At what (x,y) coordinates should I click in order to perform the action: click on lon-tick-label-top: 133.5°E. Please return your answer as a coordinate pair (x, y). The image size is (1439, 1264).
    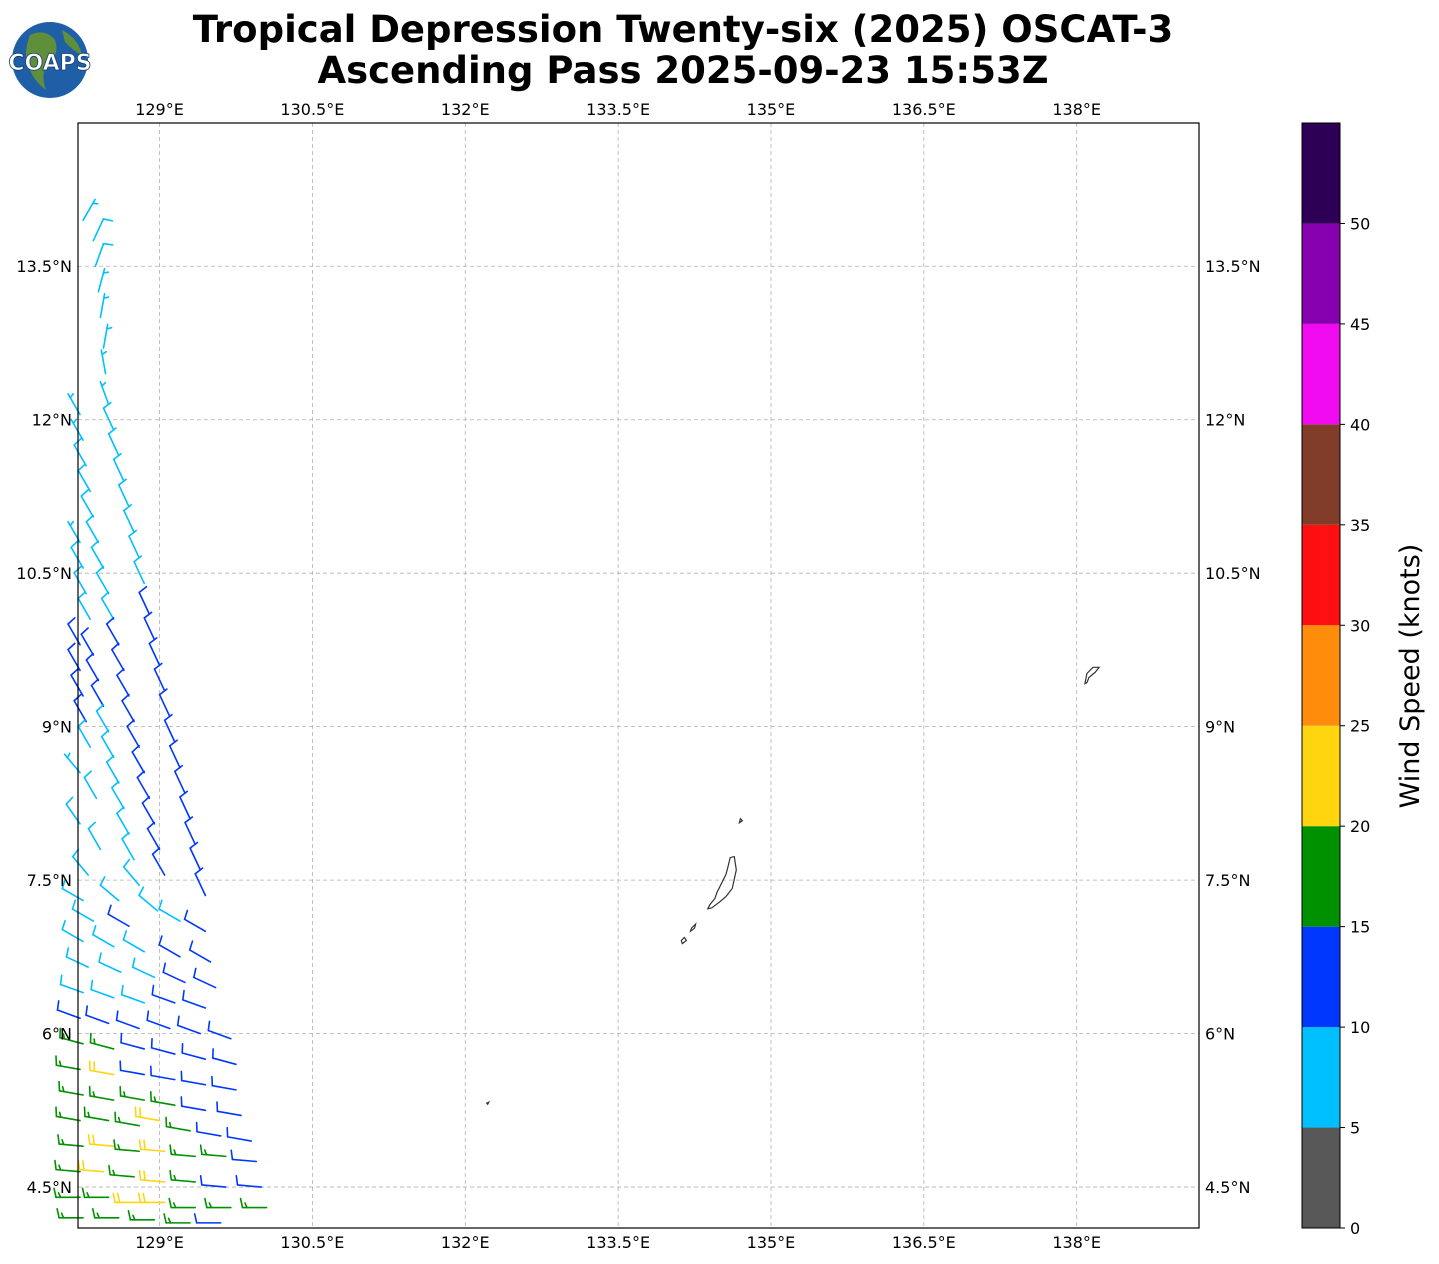
    Looking at the image, I should click on (618, 109).